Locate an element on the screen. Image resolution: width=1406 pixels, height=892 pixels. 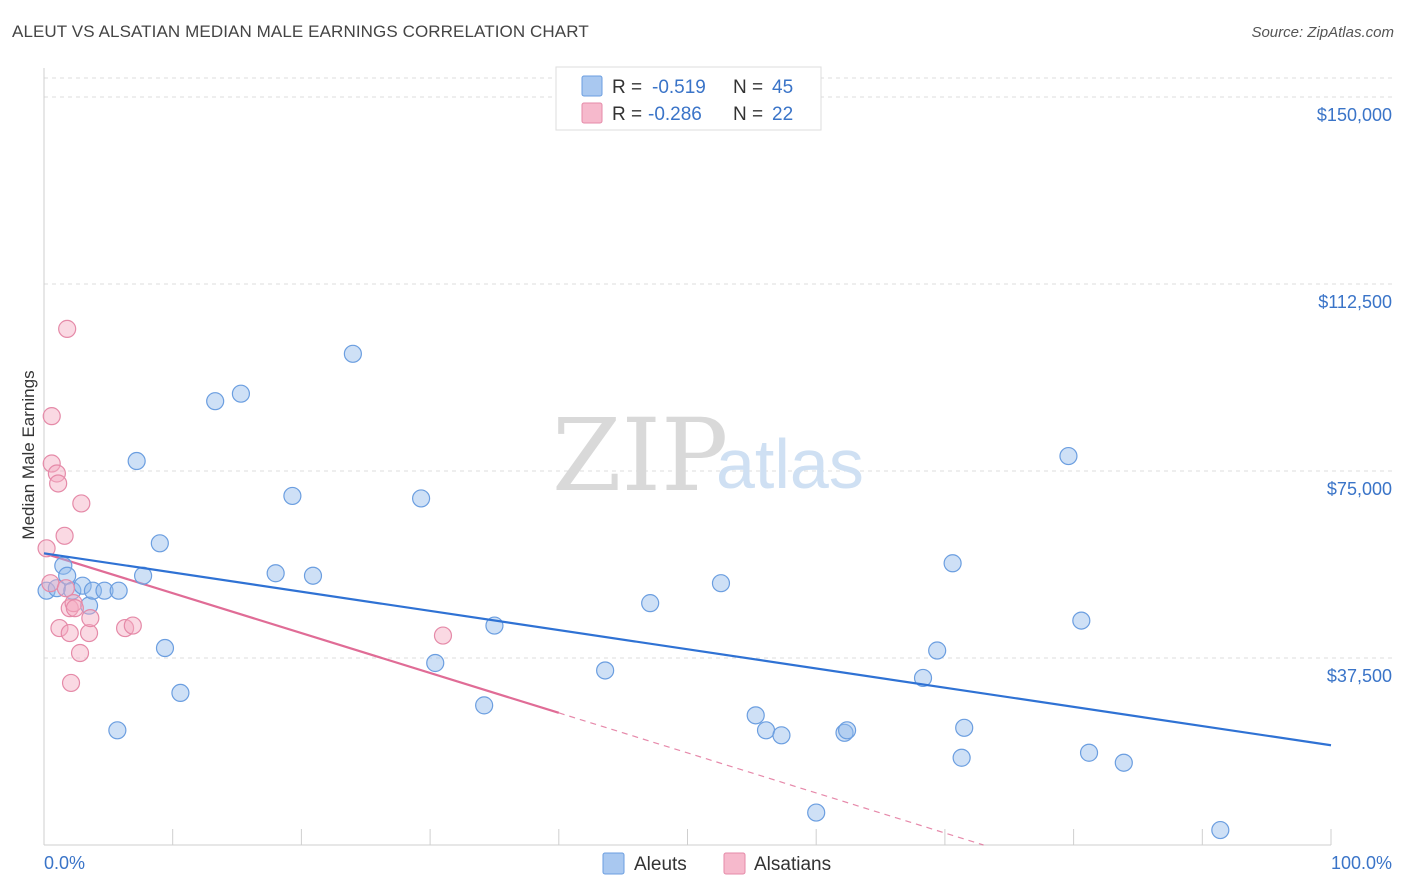
legend-n-value-aleuts: 45 is located at coordinates (782, 87).